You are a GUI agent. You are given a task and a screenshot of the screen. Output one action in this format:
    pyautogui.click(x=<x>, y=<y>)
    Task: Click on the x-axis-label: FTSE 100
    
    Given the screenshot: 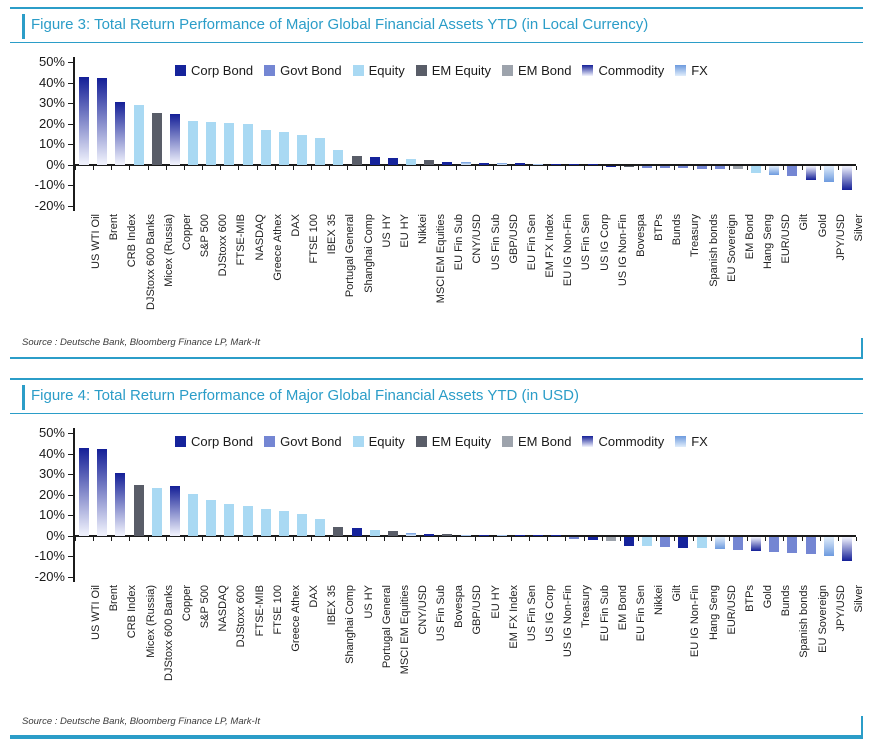 What is the action you would take?
    pyautogui.click(x=306, y=239)
    